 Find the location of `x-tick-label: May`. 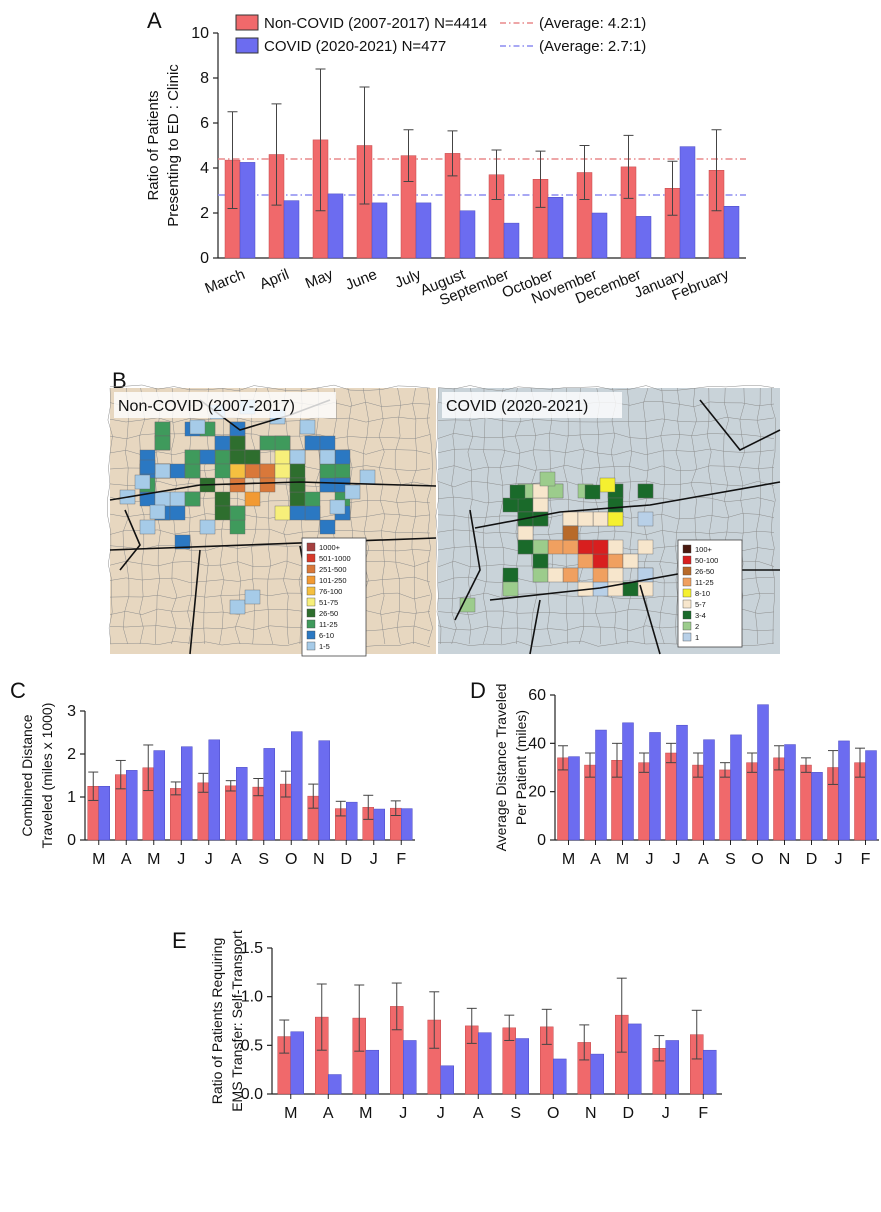

x-tick-label: May is located at coordinates (319, 279).